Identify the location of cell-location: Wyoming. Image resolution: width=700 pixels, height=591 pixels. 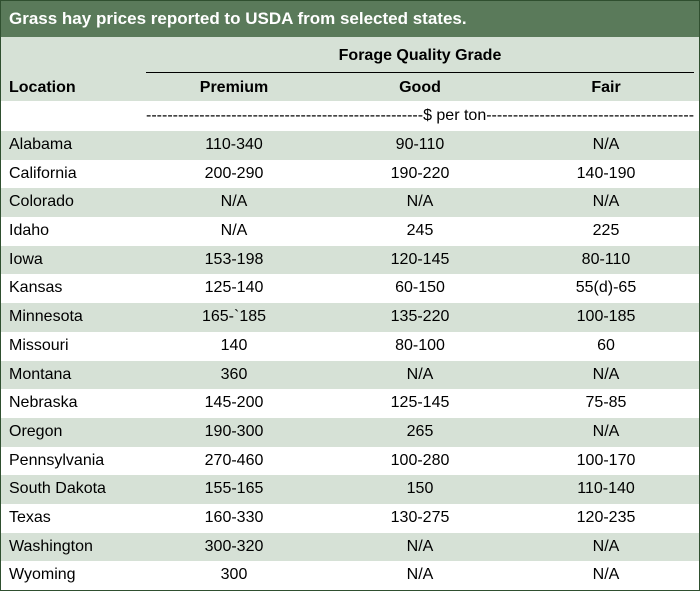
(42, 575).